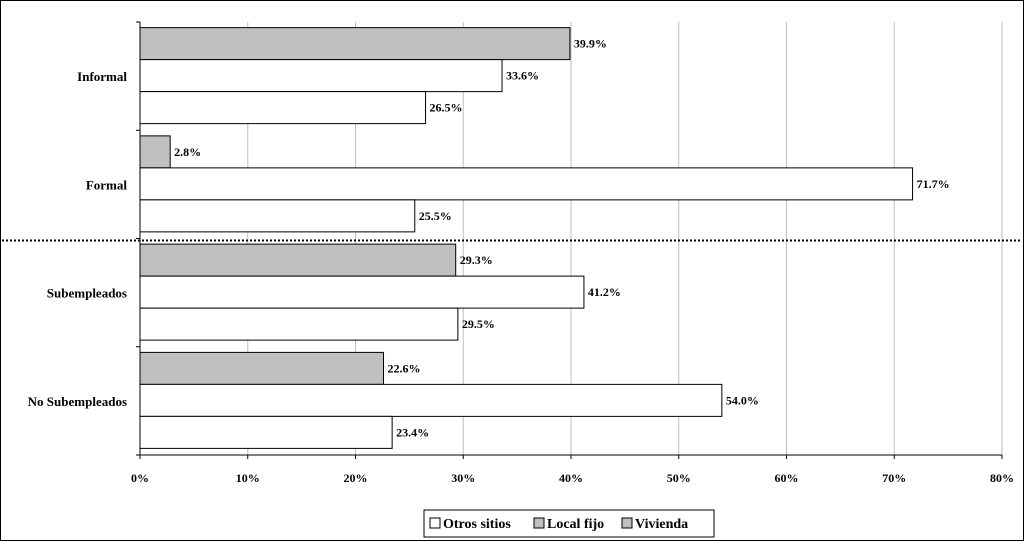 The width and height of the screenshot is (1025, 541). Describe the element at coordinates (463, 478) in the screenshot. I see `x-tick-label: 30%` at that location.